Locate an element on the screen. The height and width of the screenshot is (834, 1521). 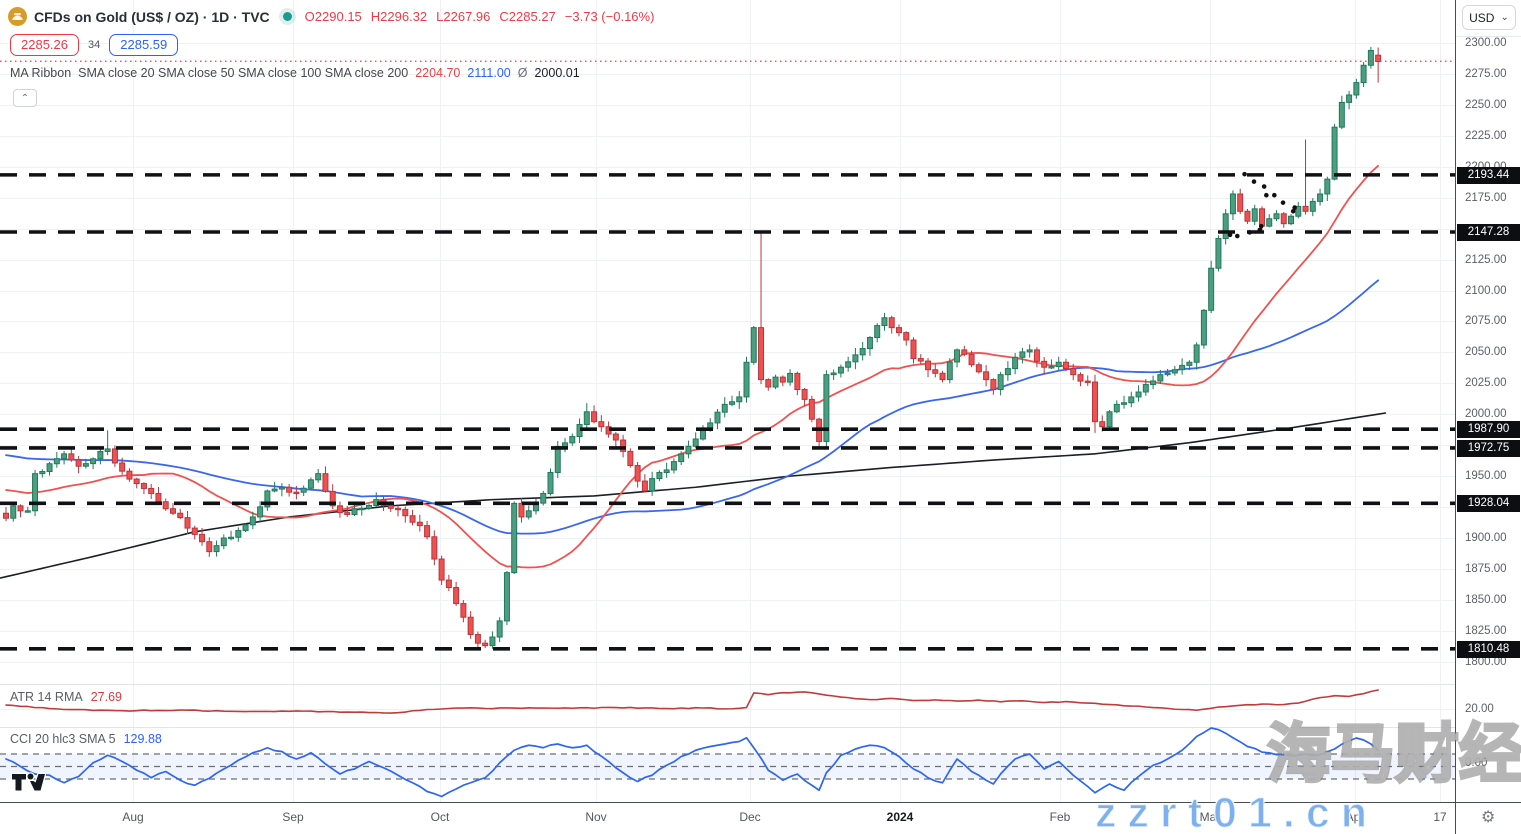
pattern-dots-layer is located at coordinates (1262, 205).